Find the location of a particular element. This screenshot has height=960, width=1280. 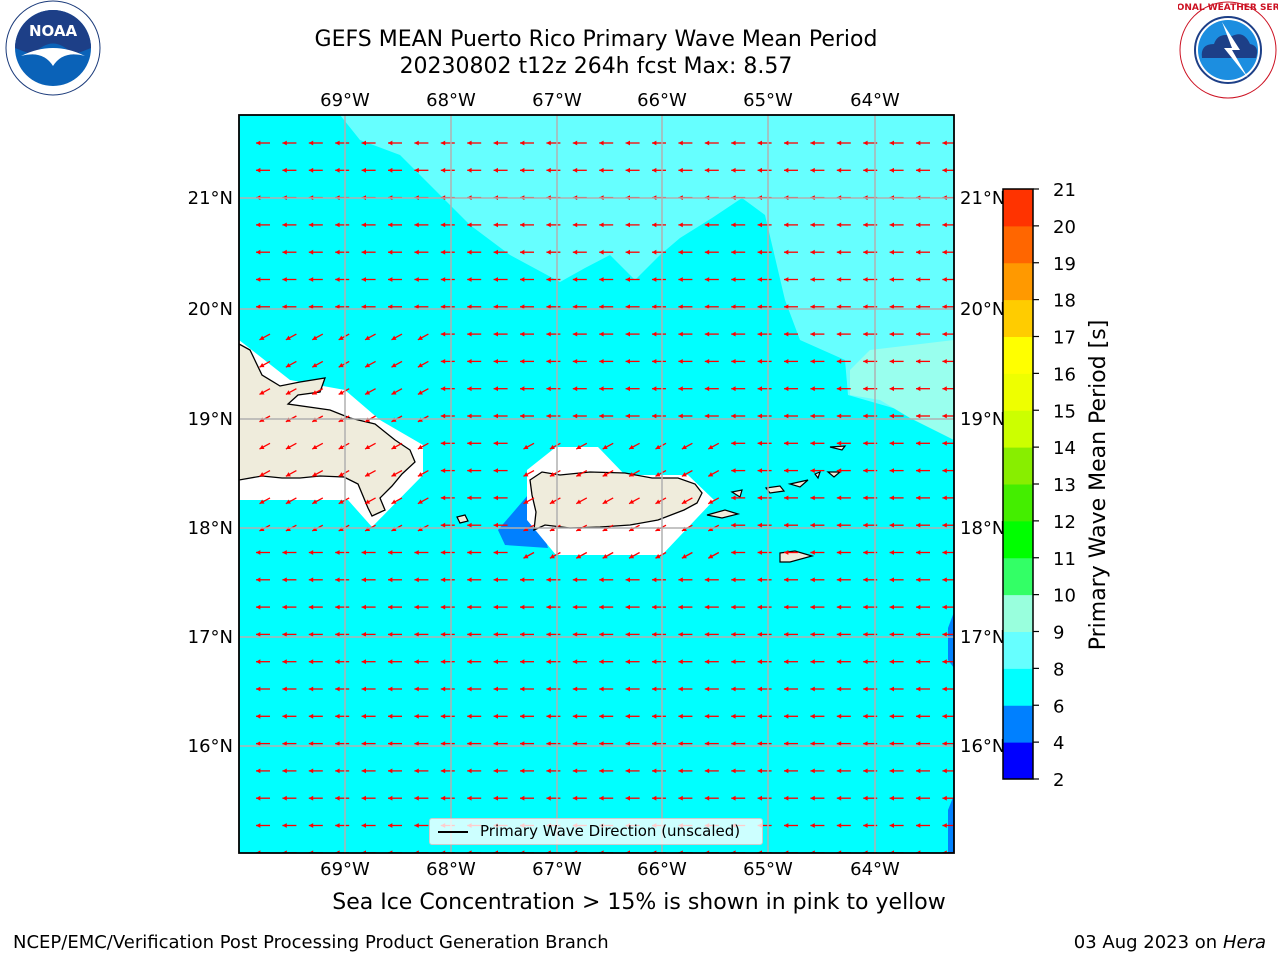

colorbar-tick-label: 12 is located at coordinates (1064, 522).